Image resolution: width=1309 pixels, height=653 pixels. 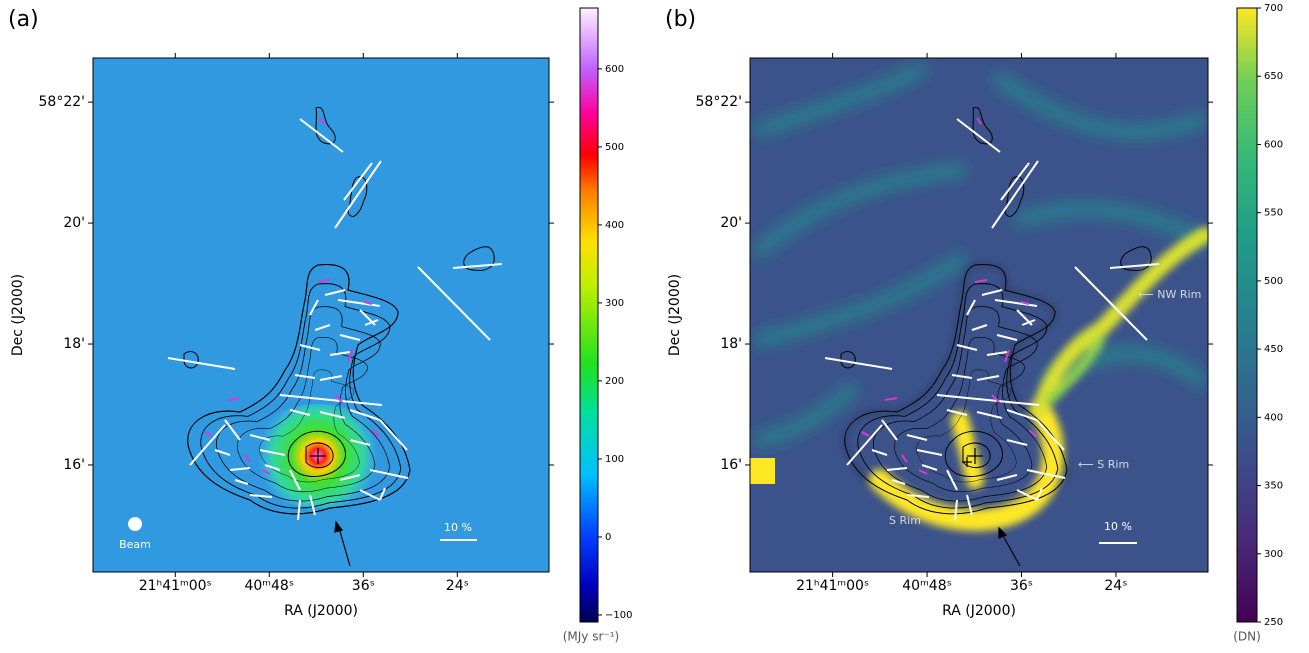 I want to click on panel-label: (b), so click(x=680, y=19).